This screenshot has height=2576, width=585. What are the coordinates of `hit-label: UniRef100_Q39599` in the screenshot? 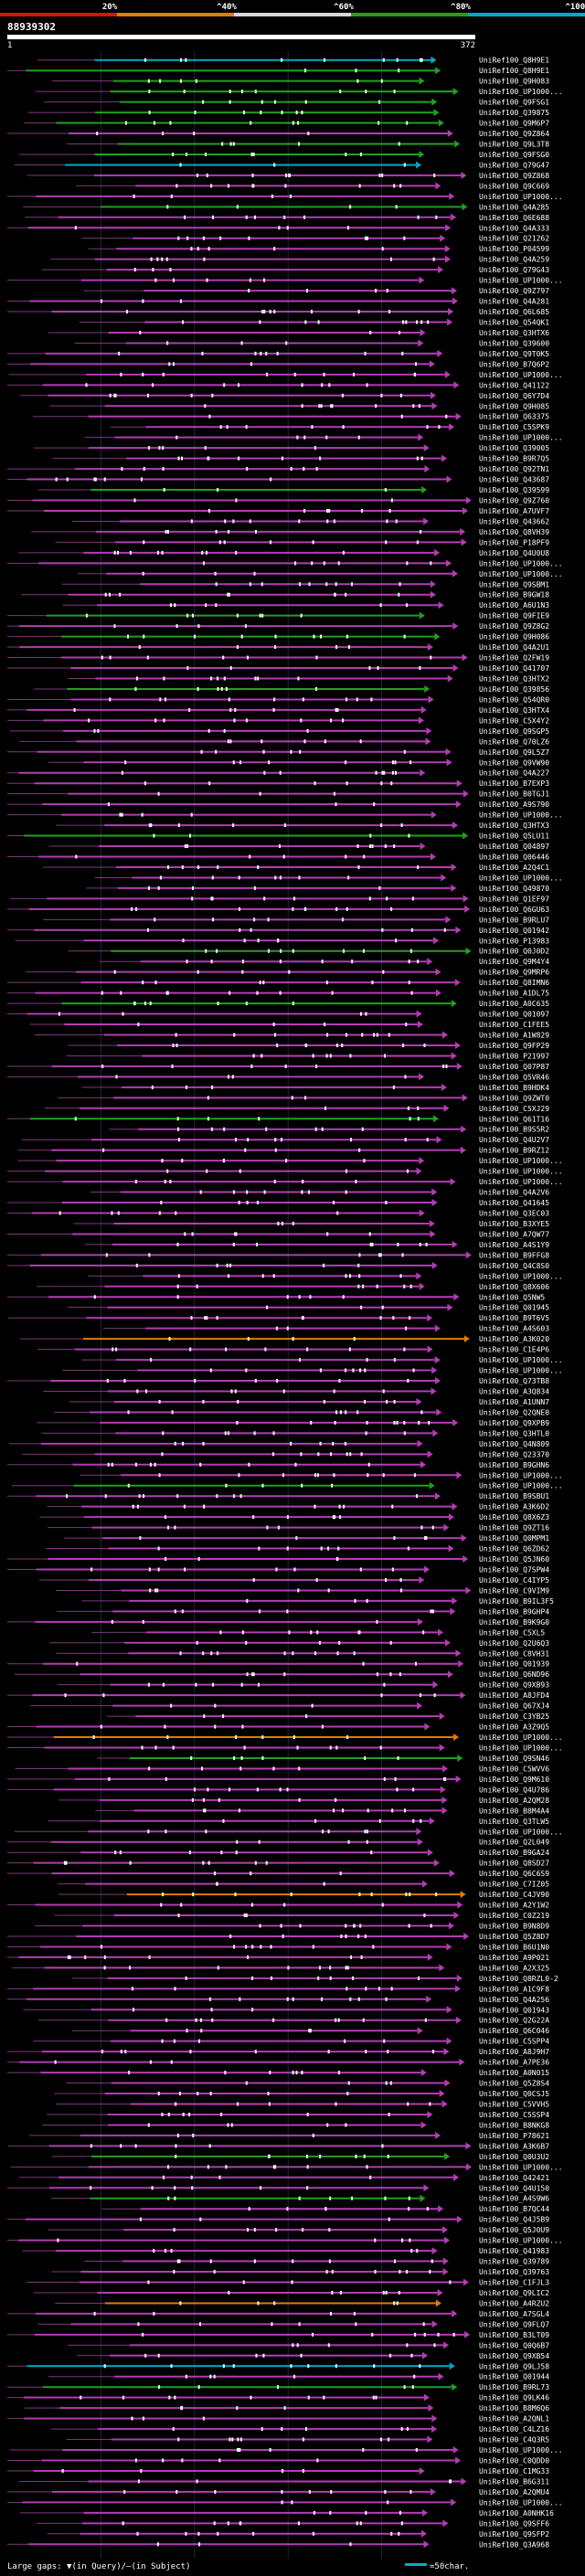 It's located at (514, 490).